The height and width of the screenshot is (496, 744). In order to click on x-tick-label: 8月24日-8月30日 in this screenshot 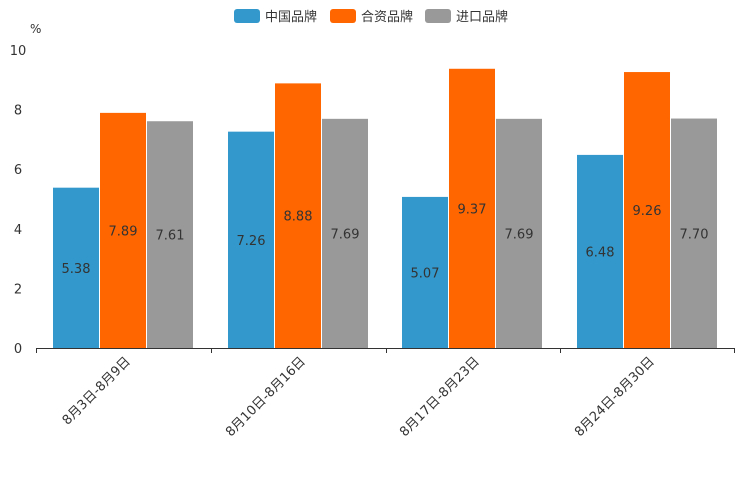, I will do `click(615, 397)`.